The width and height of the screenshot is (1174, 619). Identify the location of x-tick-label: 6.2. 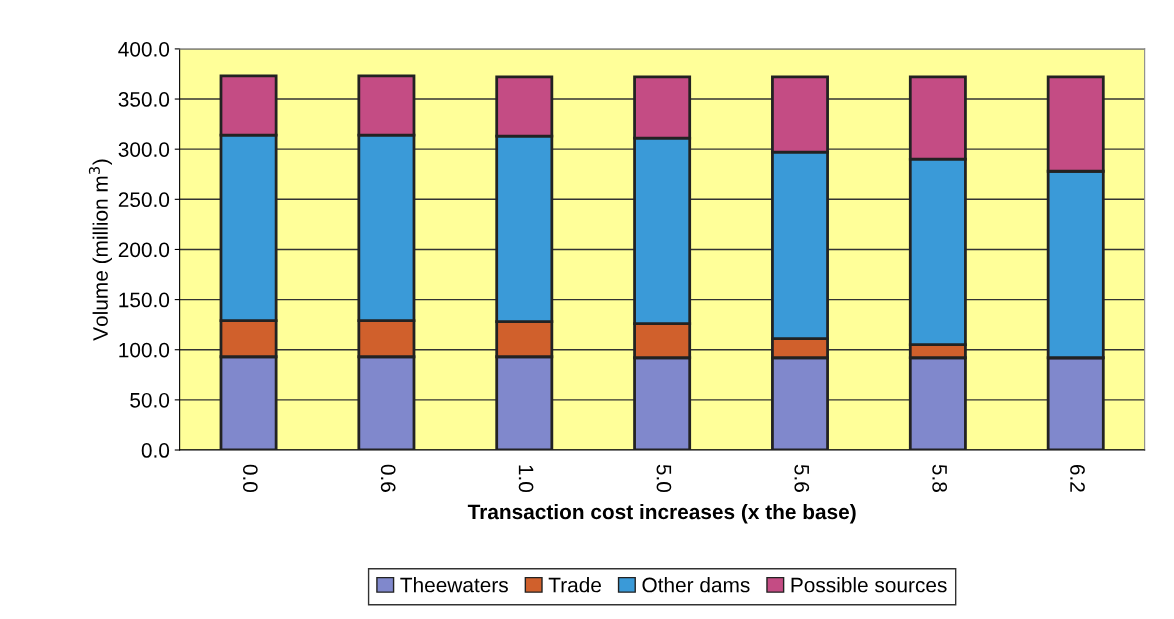
(1077, 478).